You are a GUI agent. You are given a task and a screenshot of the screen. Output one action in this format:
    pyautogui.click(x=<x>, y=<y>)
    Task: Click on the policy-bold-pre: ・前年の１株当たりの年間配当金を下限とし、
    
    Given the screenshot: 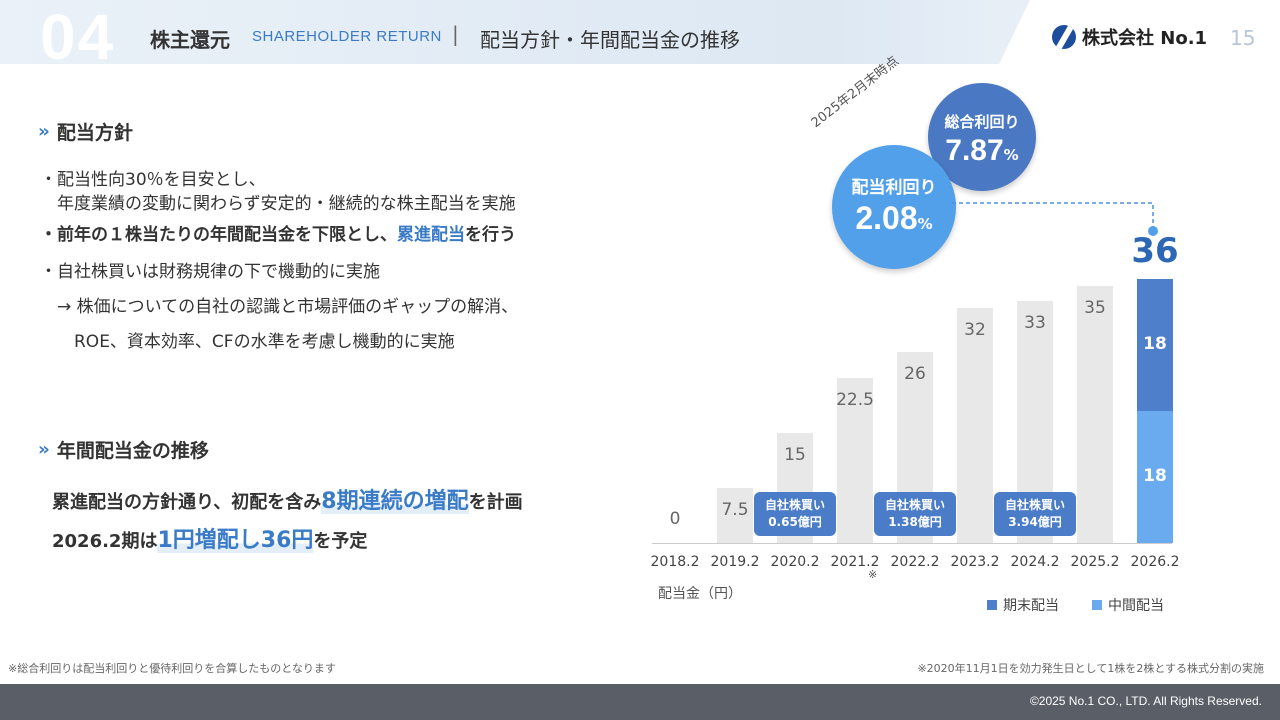 What is the action you would take?
    pyautogui.click(x=218, y=235)
    